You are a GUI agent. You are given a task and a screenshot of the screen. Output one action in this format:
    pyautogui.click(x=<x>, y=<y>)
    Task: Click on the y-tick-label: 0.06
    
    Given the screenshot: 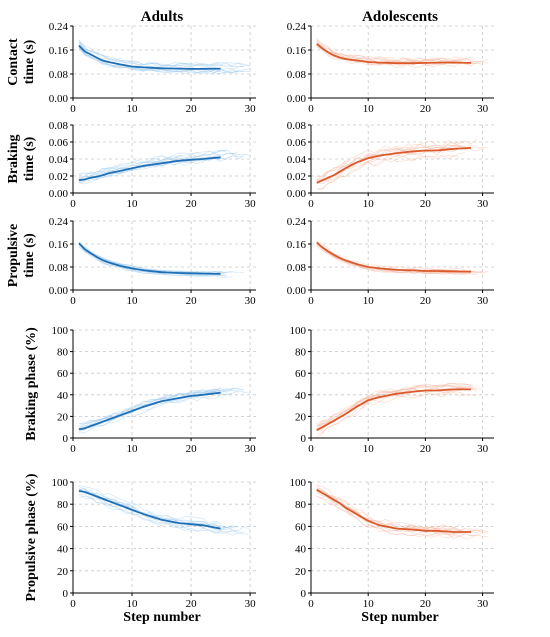 What is the action you would take?
    pyautogui.click(x=59, y=143)
    